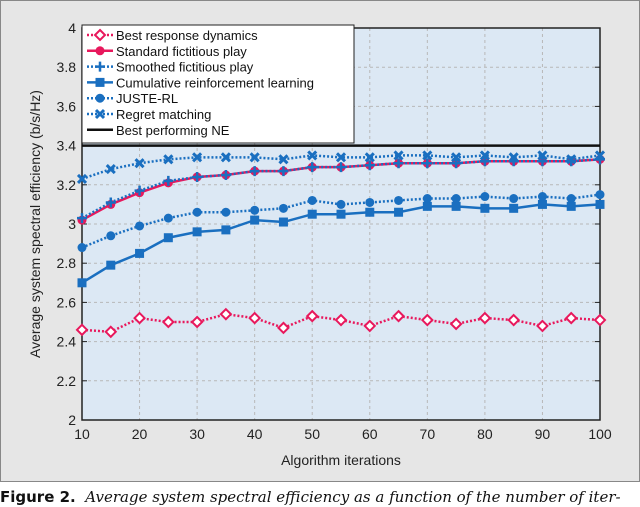 The height and width of the screenshot is (507, 640). Describe the element at coordinates (72, 224) in the screenshot. I see `y-tick-label: 3` at that location.